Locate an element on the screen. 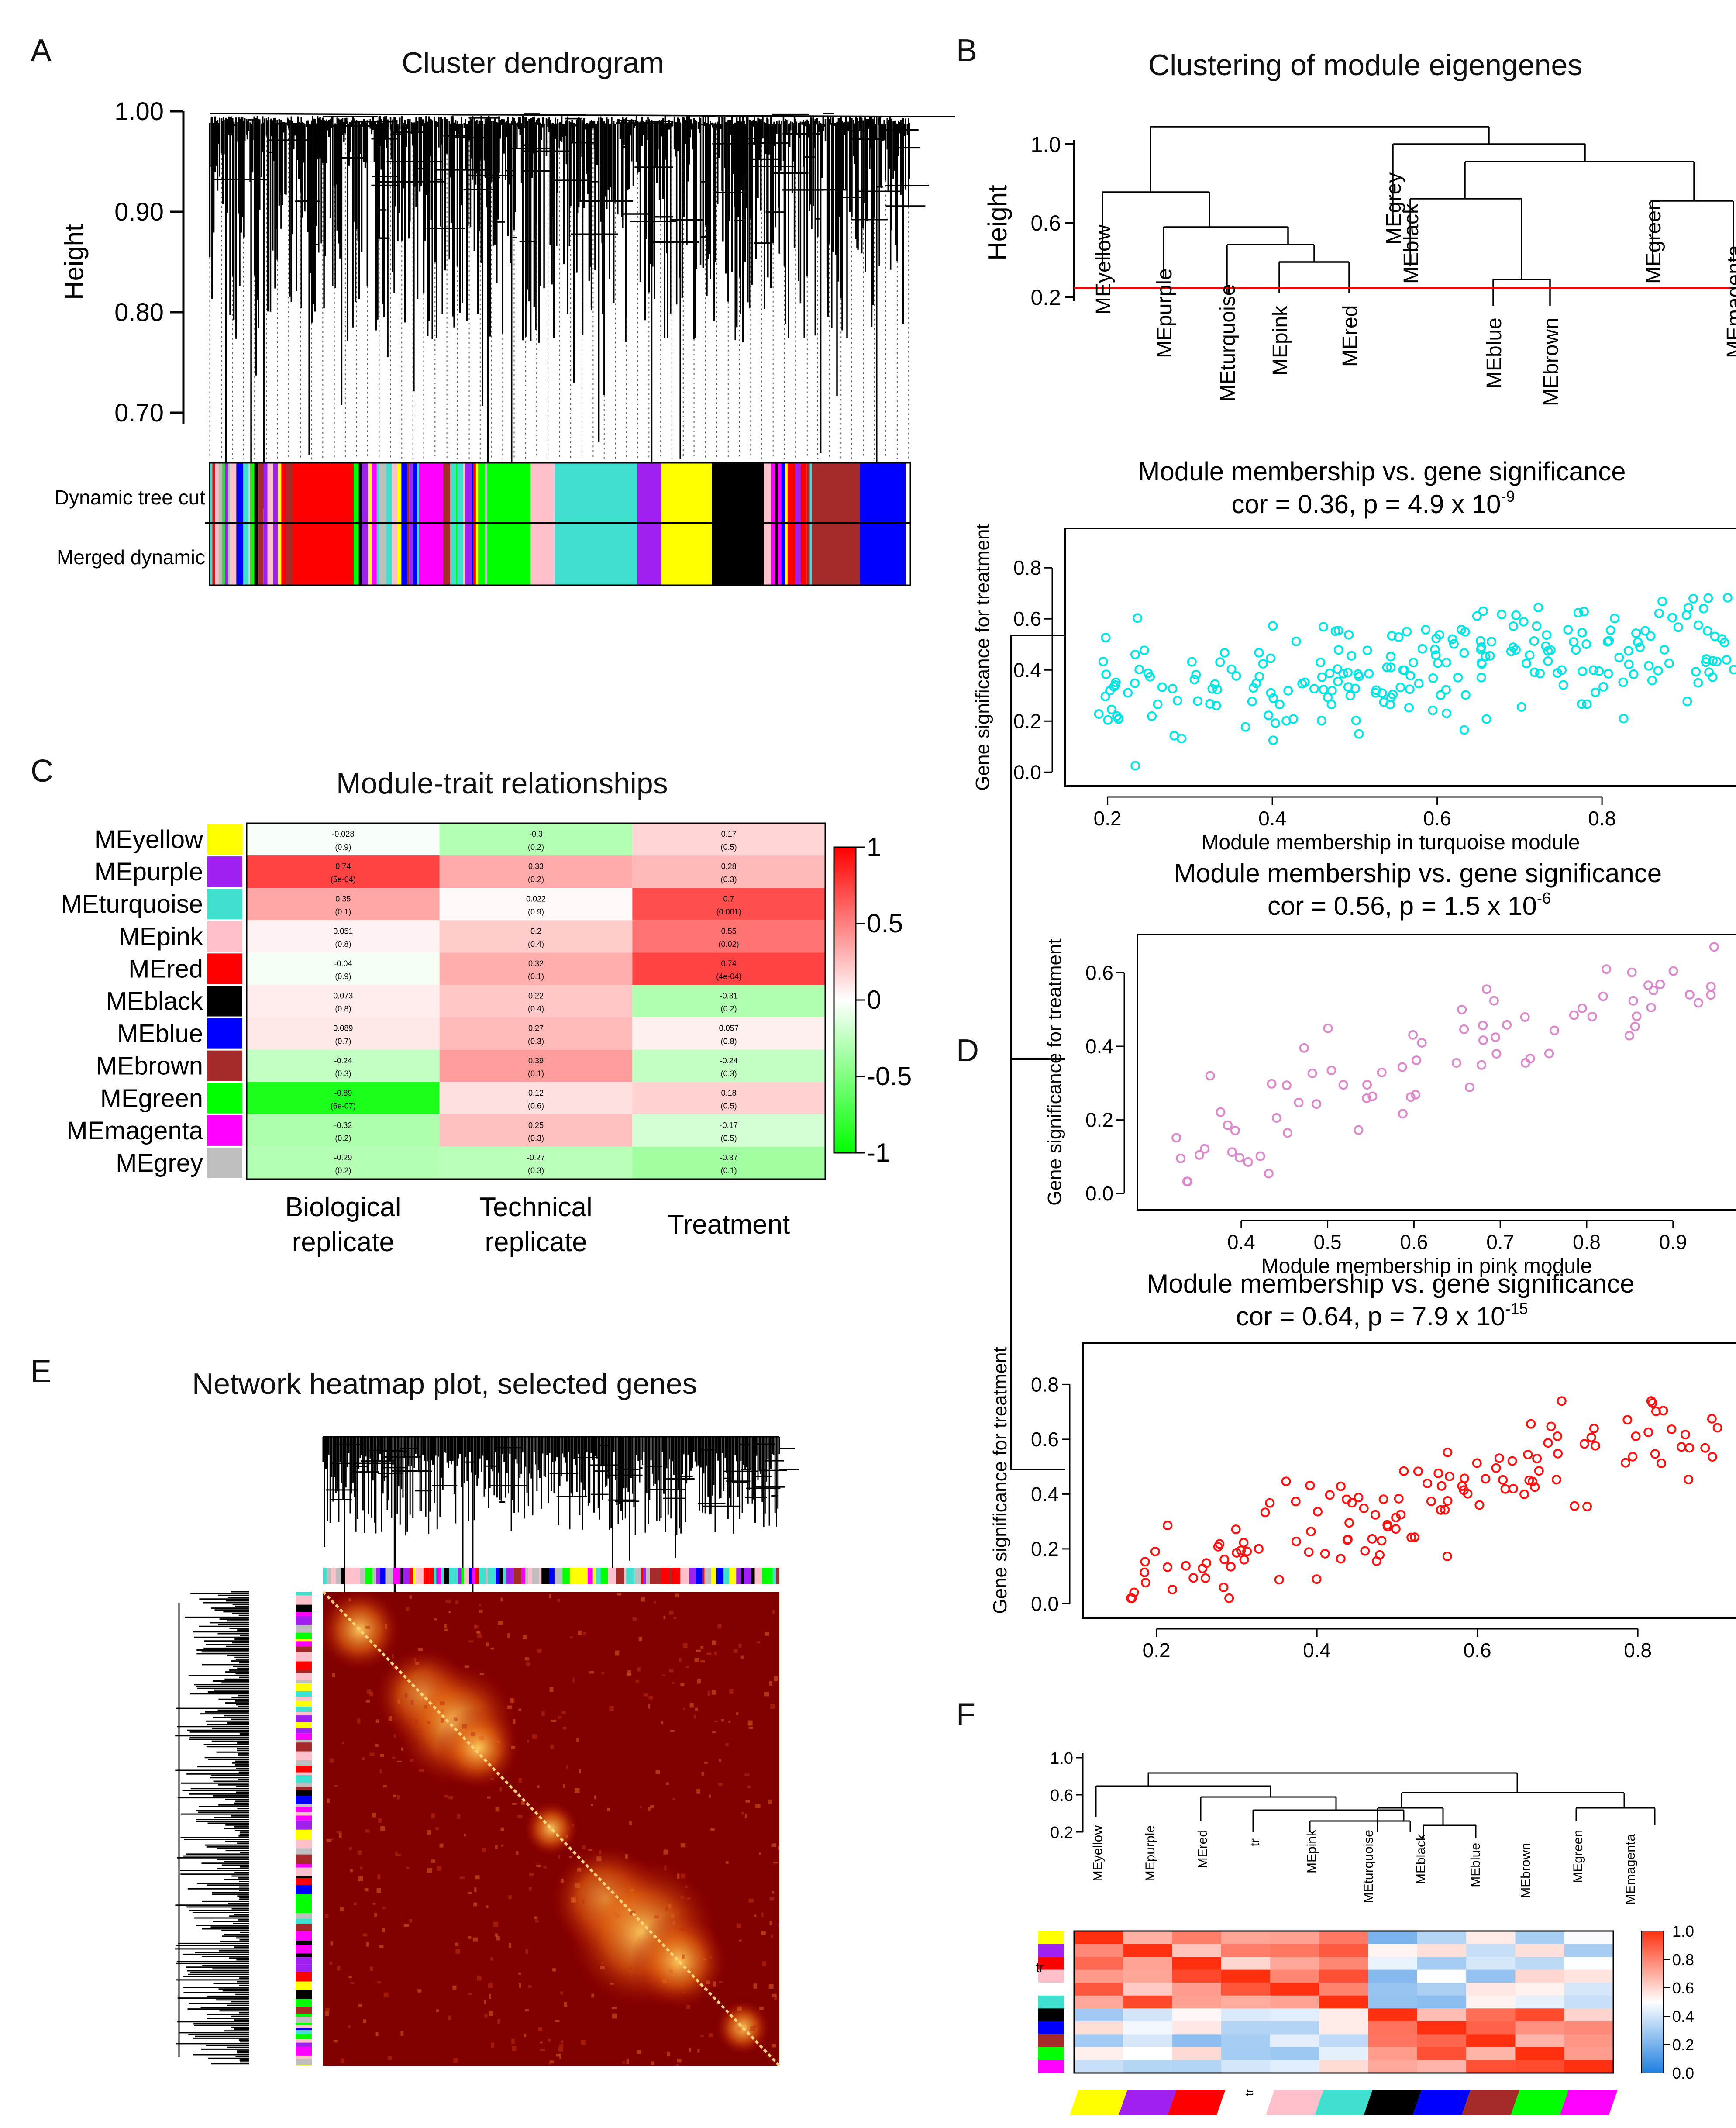  scatter-xlabel: Module membership in turquoise module is located at coordinates (1390, 842).